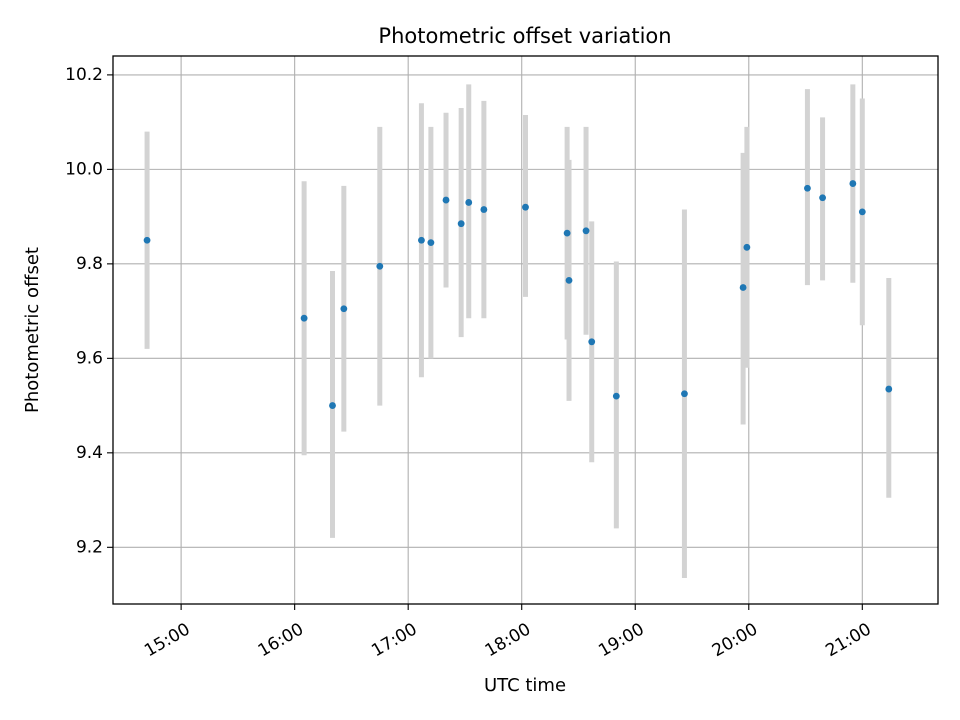 Image resolution: width=960 pixels, height=720 pixels. What do you see at coordinates (89, 547) in the screenshot?
I see `y-tick-label: 9.2` at bounding box center [89, 547].